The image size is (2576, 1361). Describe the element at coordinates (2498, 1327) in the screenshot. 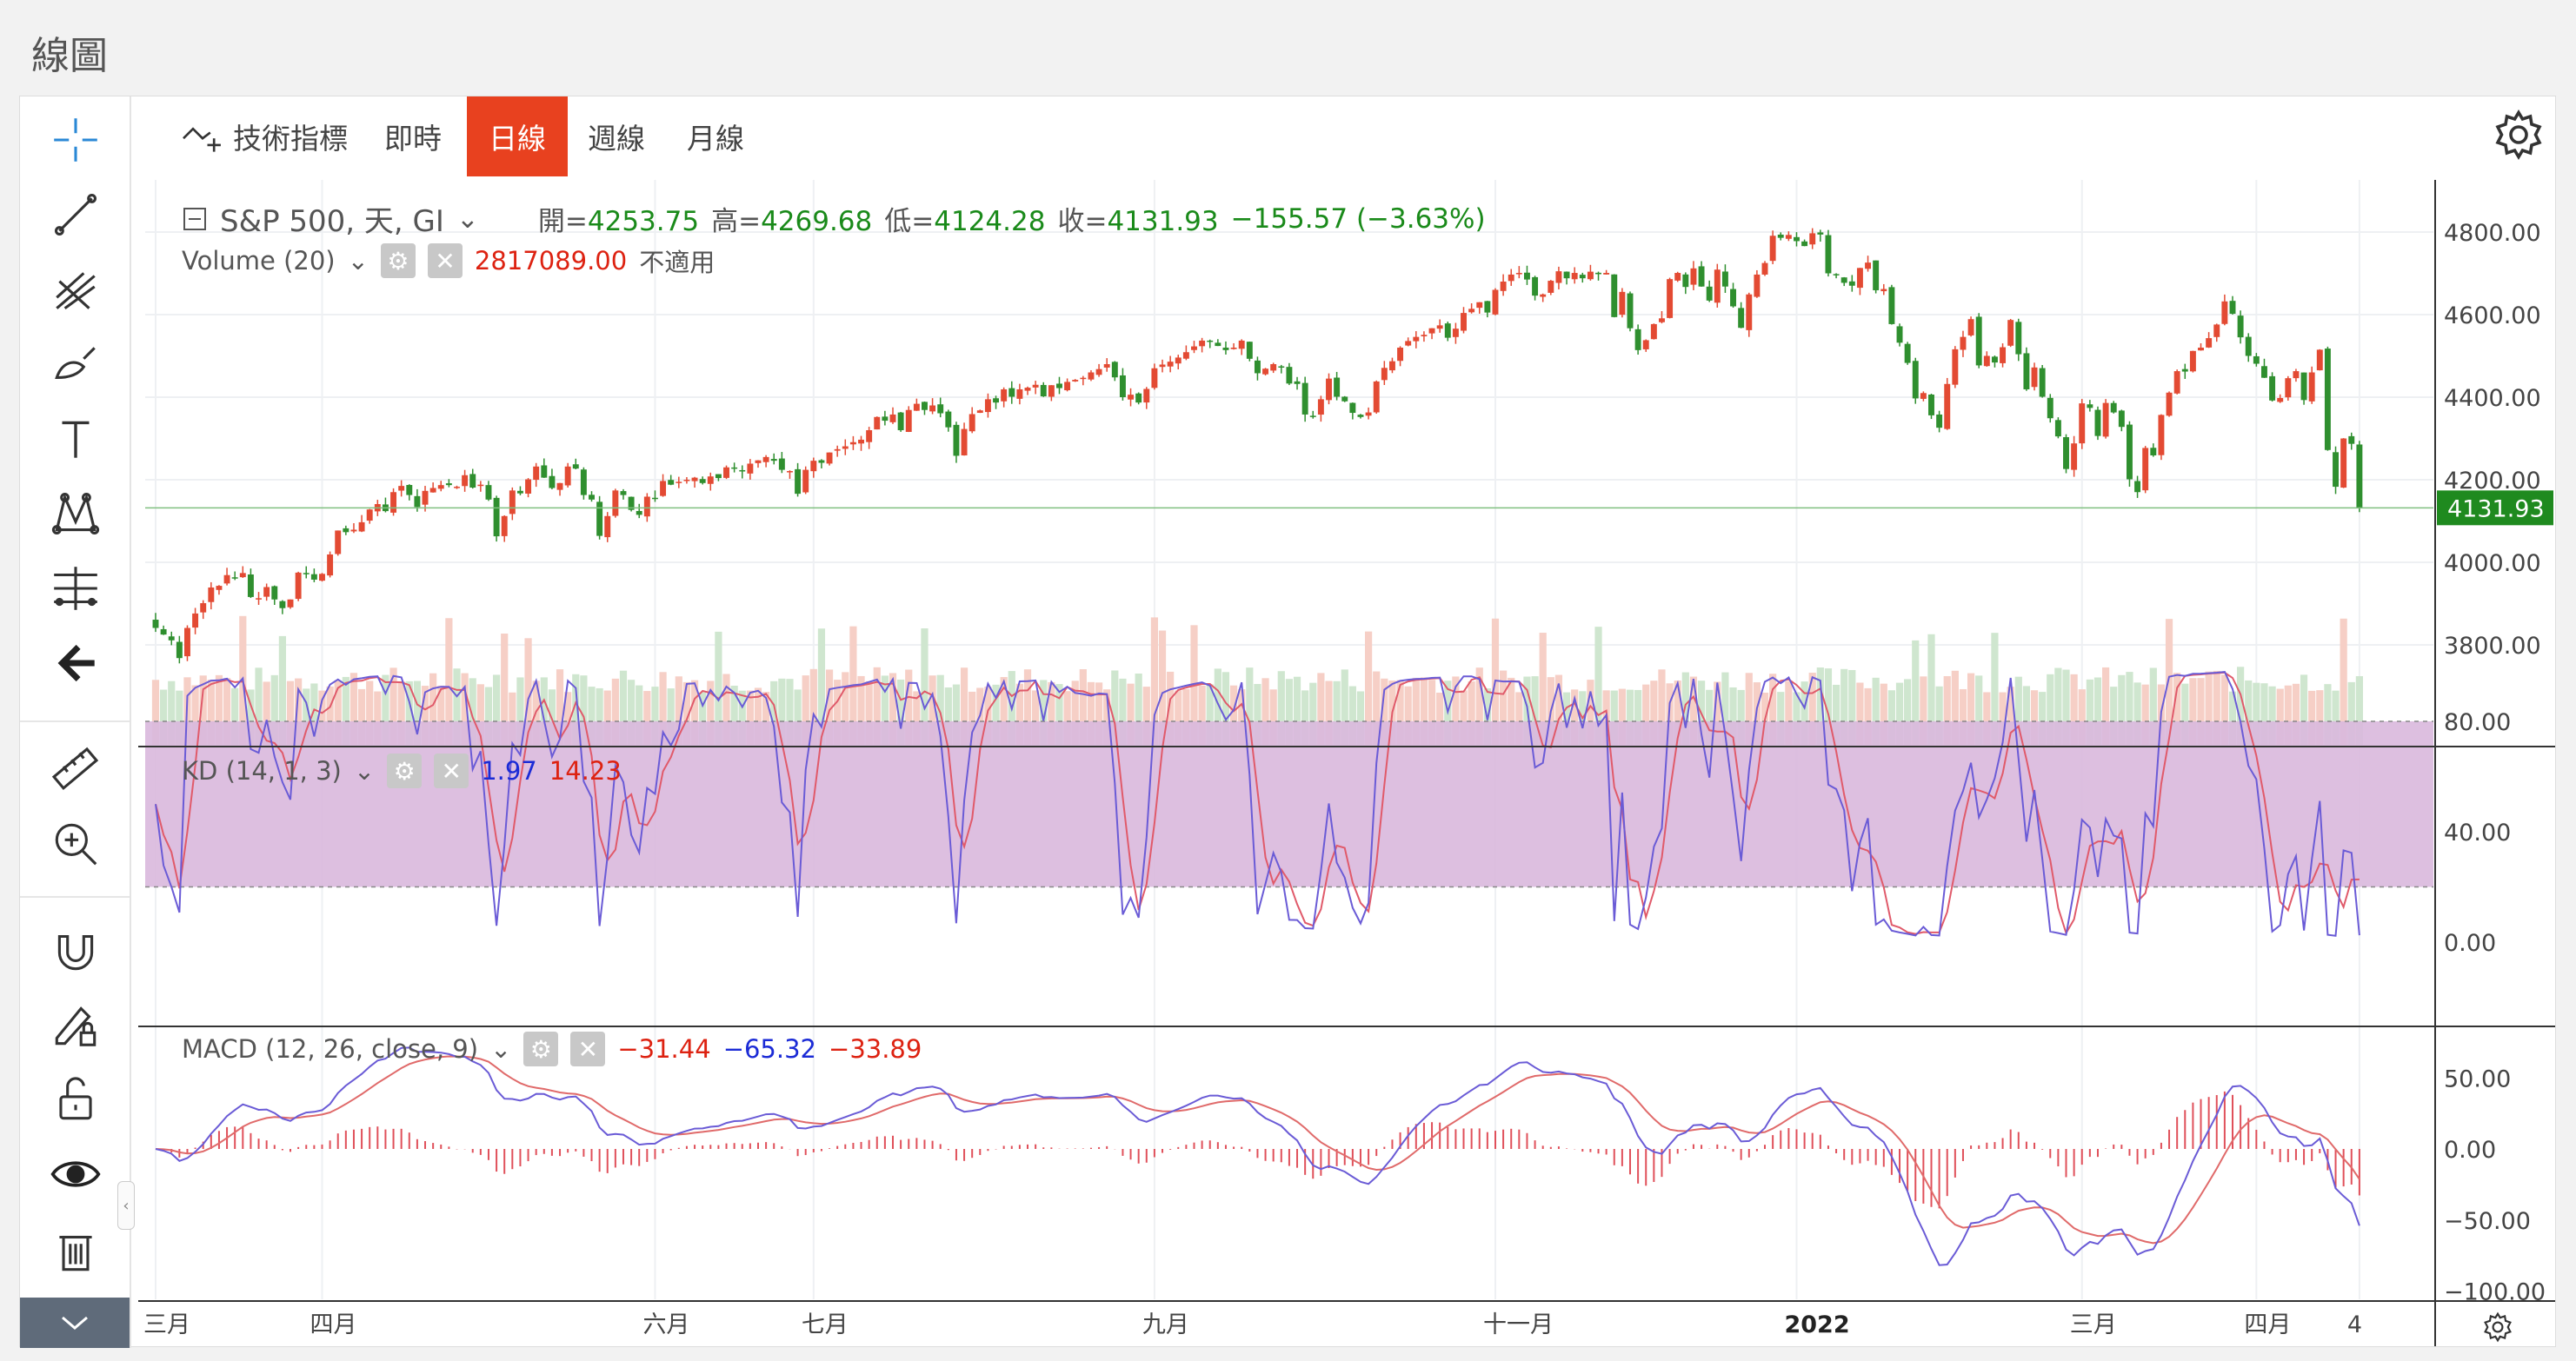

I see `time-axis-gear-icon` at that location.